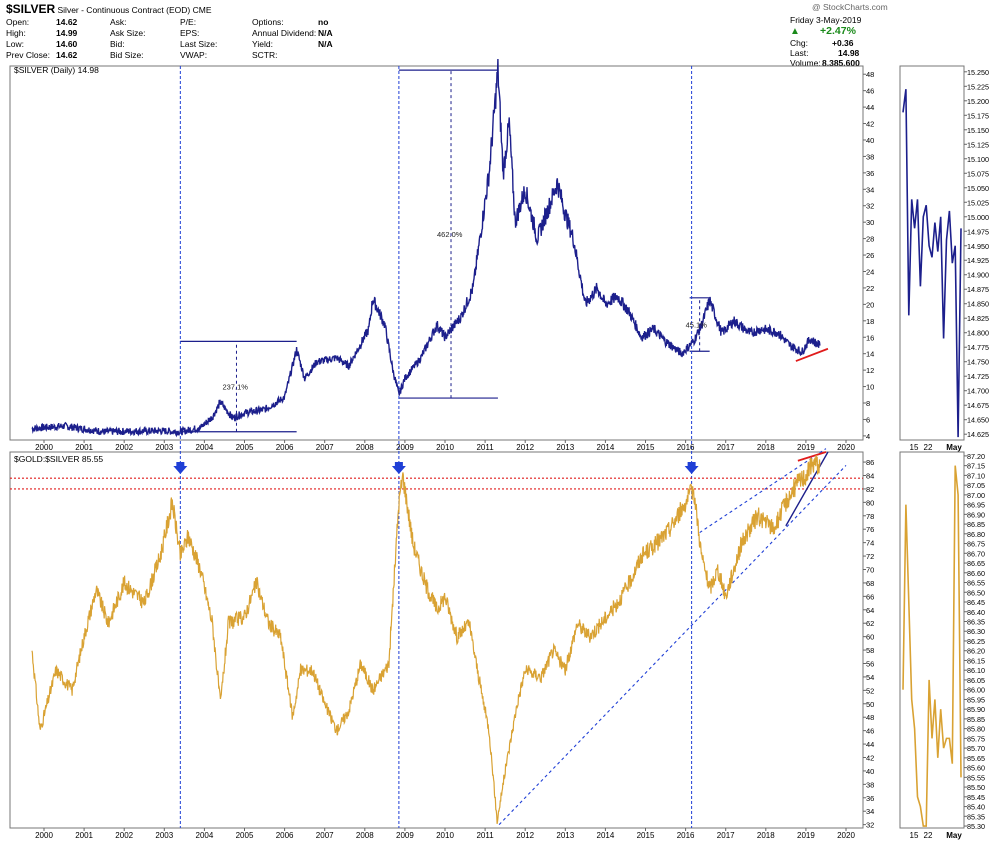  What do you see at coordinates (697, 325) in the screenshot?
I see `move-percent-label: 45.1%` at bounding box center [697, 325].